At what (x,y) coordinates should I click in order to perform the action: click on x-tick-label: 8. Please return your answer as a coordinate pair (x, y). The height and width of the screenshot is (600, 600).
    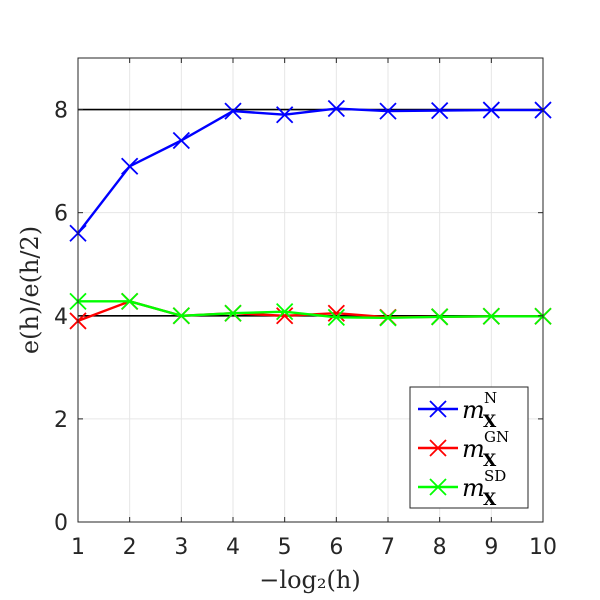
    Looking at the image, I should click on (440, 547).